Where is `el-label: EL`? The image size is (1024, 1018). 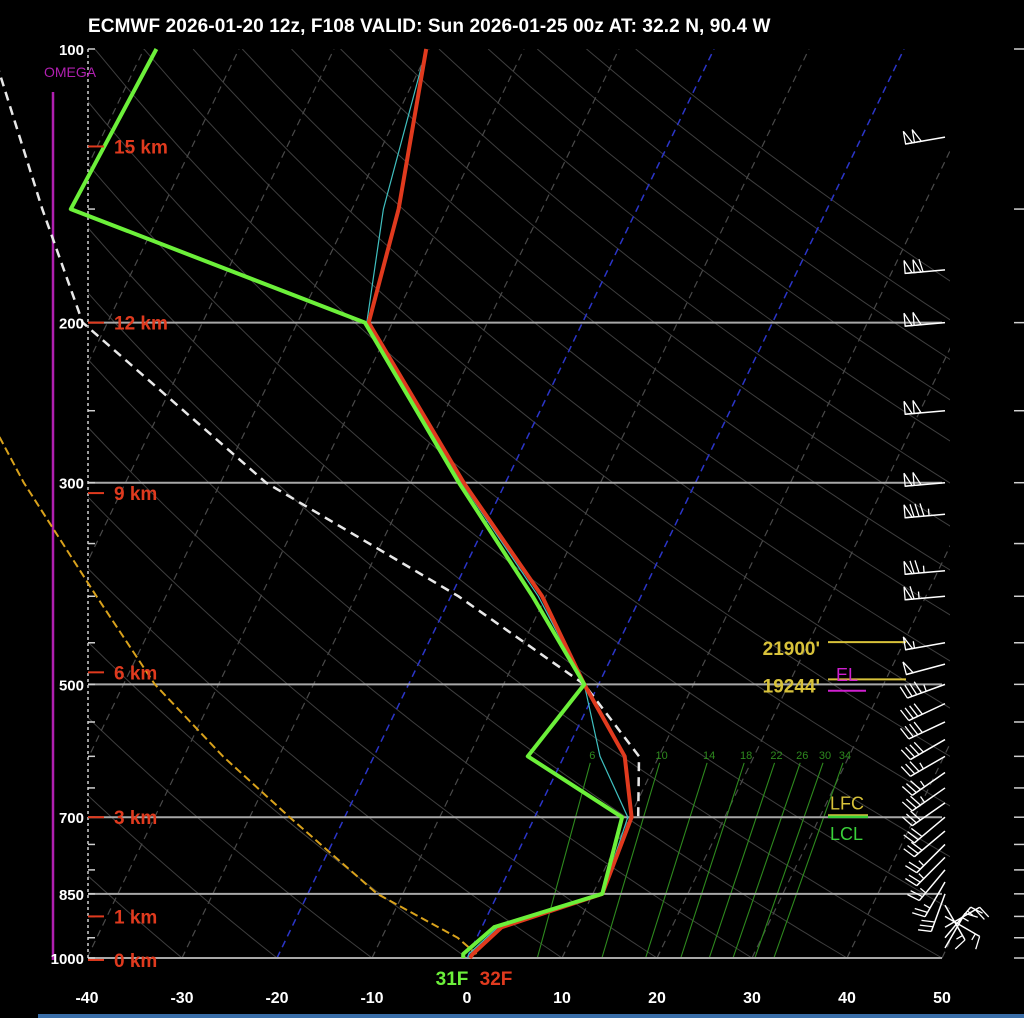
el-label: EL is located at coordinates (847, 675).